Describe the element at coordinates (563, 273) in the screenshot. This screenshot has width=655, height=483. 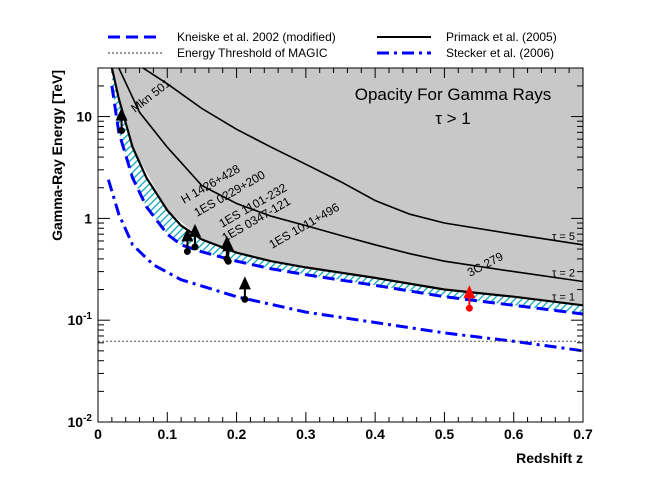
I see `tau-2-label: τ = 2` at that location.